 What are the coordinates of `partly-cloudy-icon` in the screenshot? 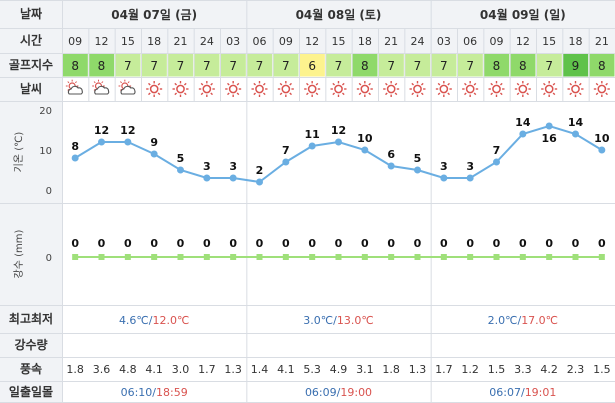 It's located at (127, 87).